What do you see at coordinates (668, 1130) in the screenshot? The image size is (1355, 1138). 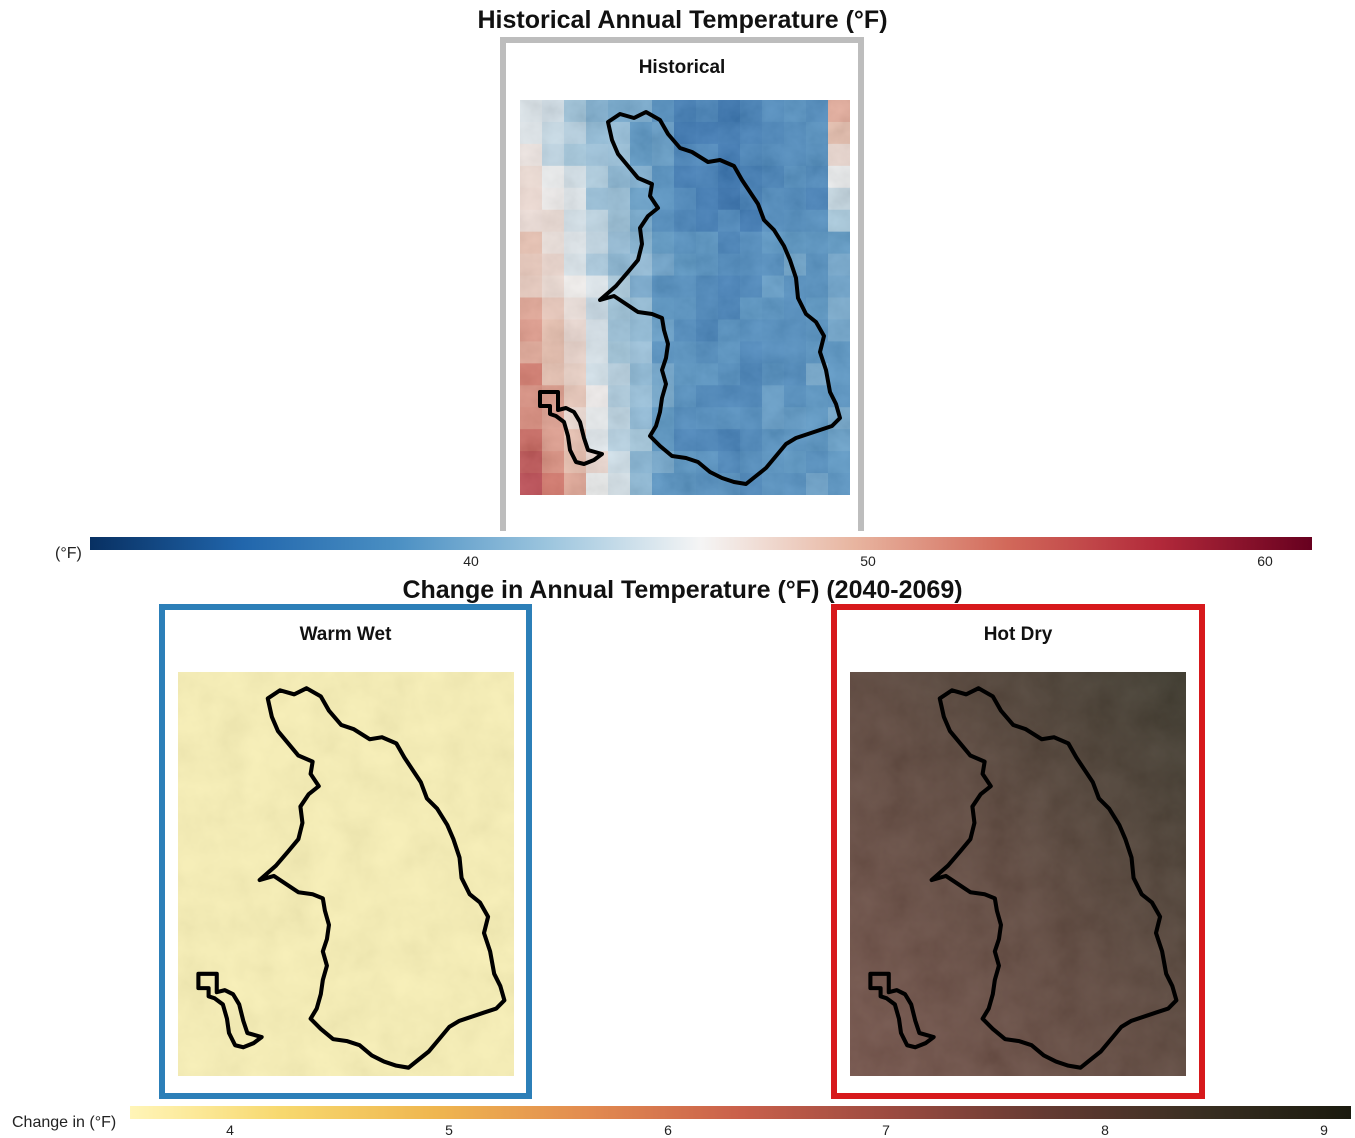 I see `change-tick-label: 6` at bounding box center [668, 1130].